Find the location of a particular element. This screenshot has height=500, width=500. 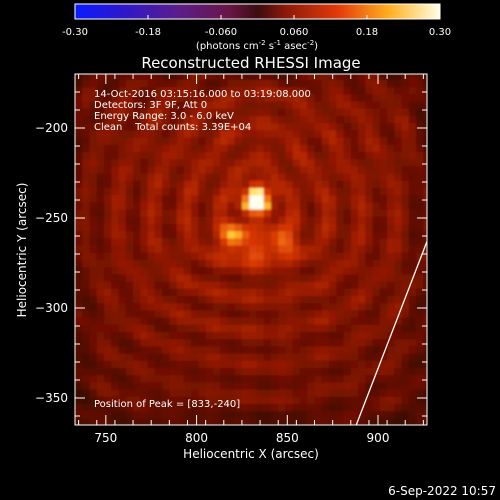

colorbar-tick-label: 0.060 is located at coordinates (294, 32).